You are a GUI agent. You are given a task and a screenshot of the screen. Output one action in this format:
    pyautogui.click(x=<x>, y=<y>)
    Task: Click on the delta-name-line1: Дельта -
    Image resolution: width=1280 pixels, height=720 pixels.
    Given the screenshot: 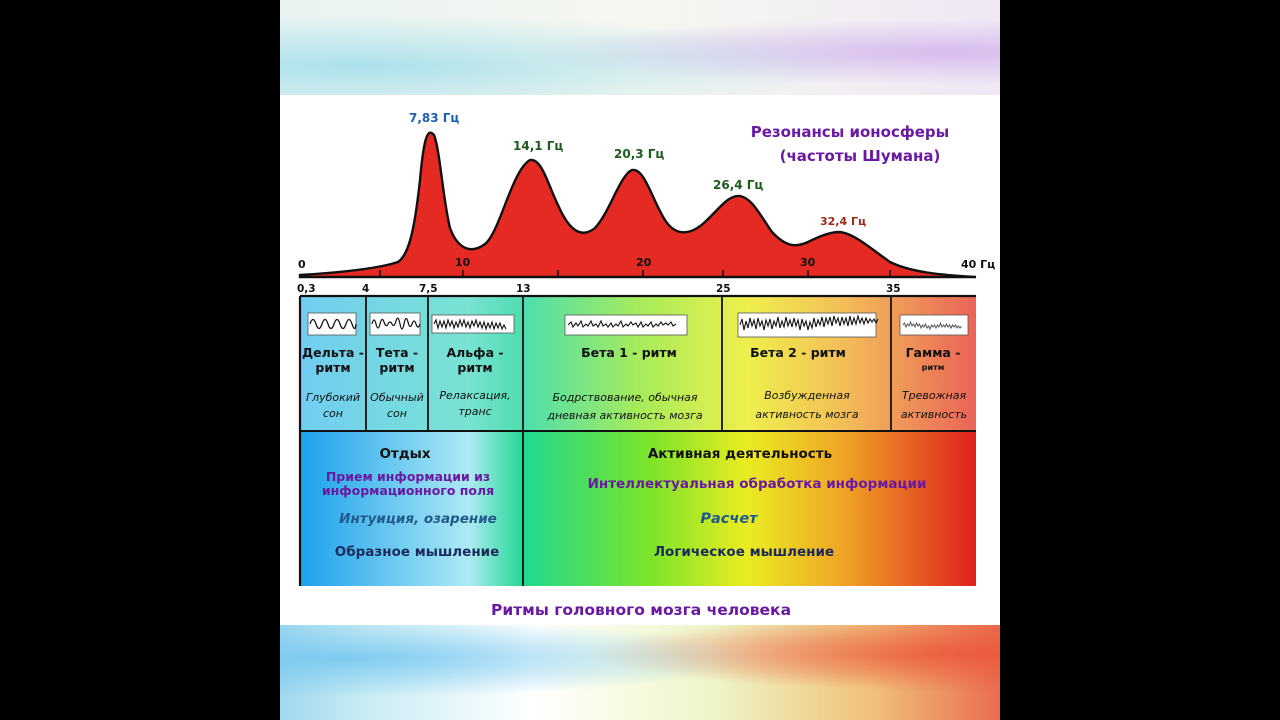 What is the action you would take?
    pyautogui.click(x=333, y=352)
    